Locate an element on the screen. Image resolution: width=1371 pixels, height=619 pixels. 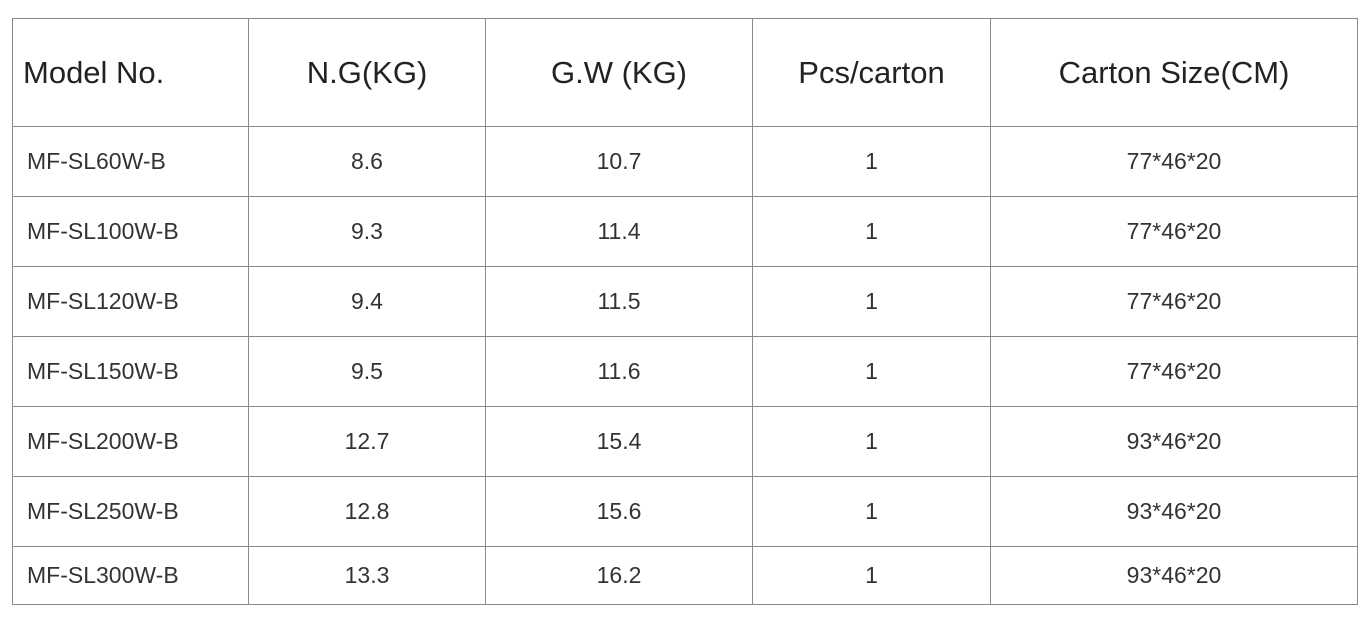
table-row: MF-SL100W-B 9.3 11.4 1 77*46*20 is located at coordinates (685, 231).